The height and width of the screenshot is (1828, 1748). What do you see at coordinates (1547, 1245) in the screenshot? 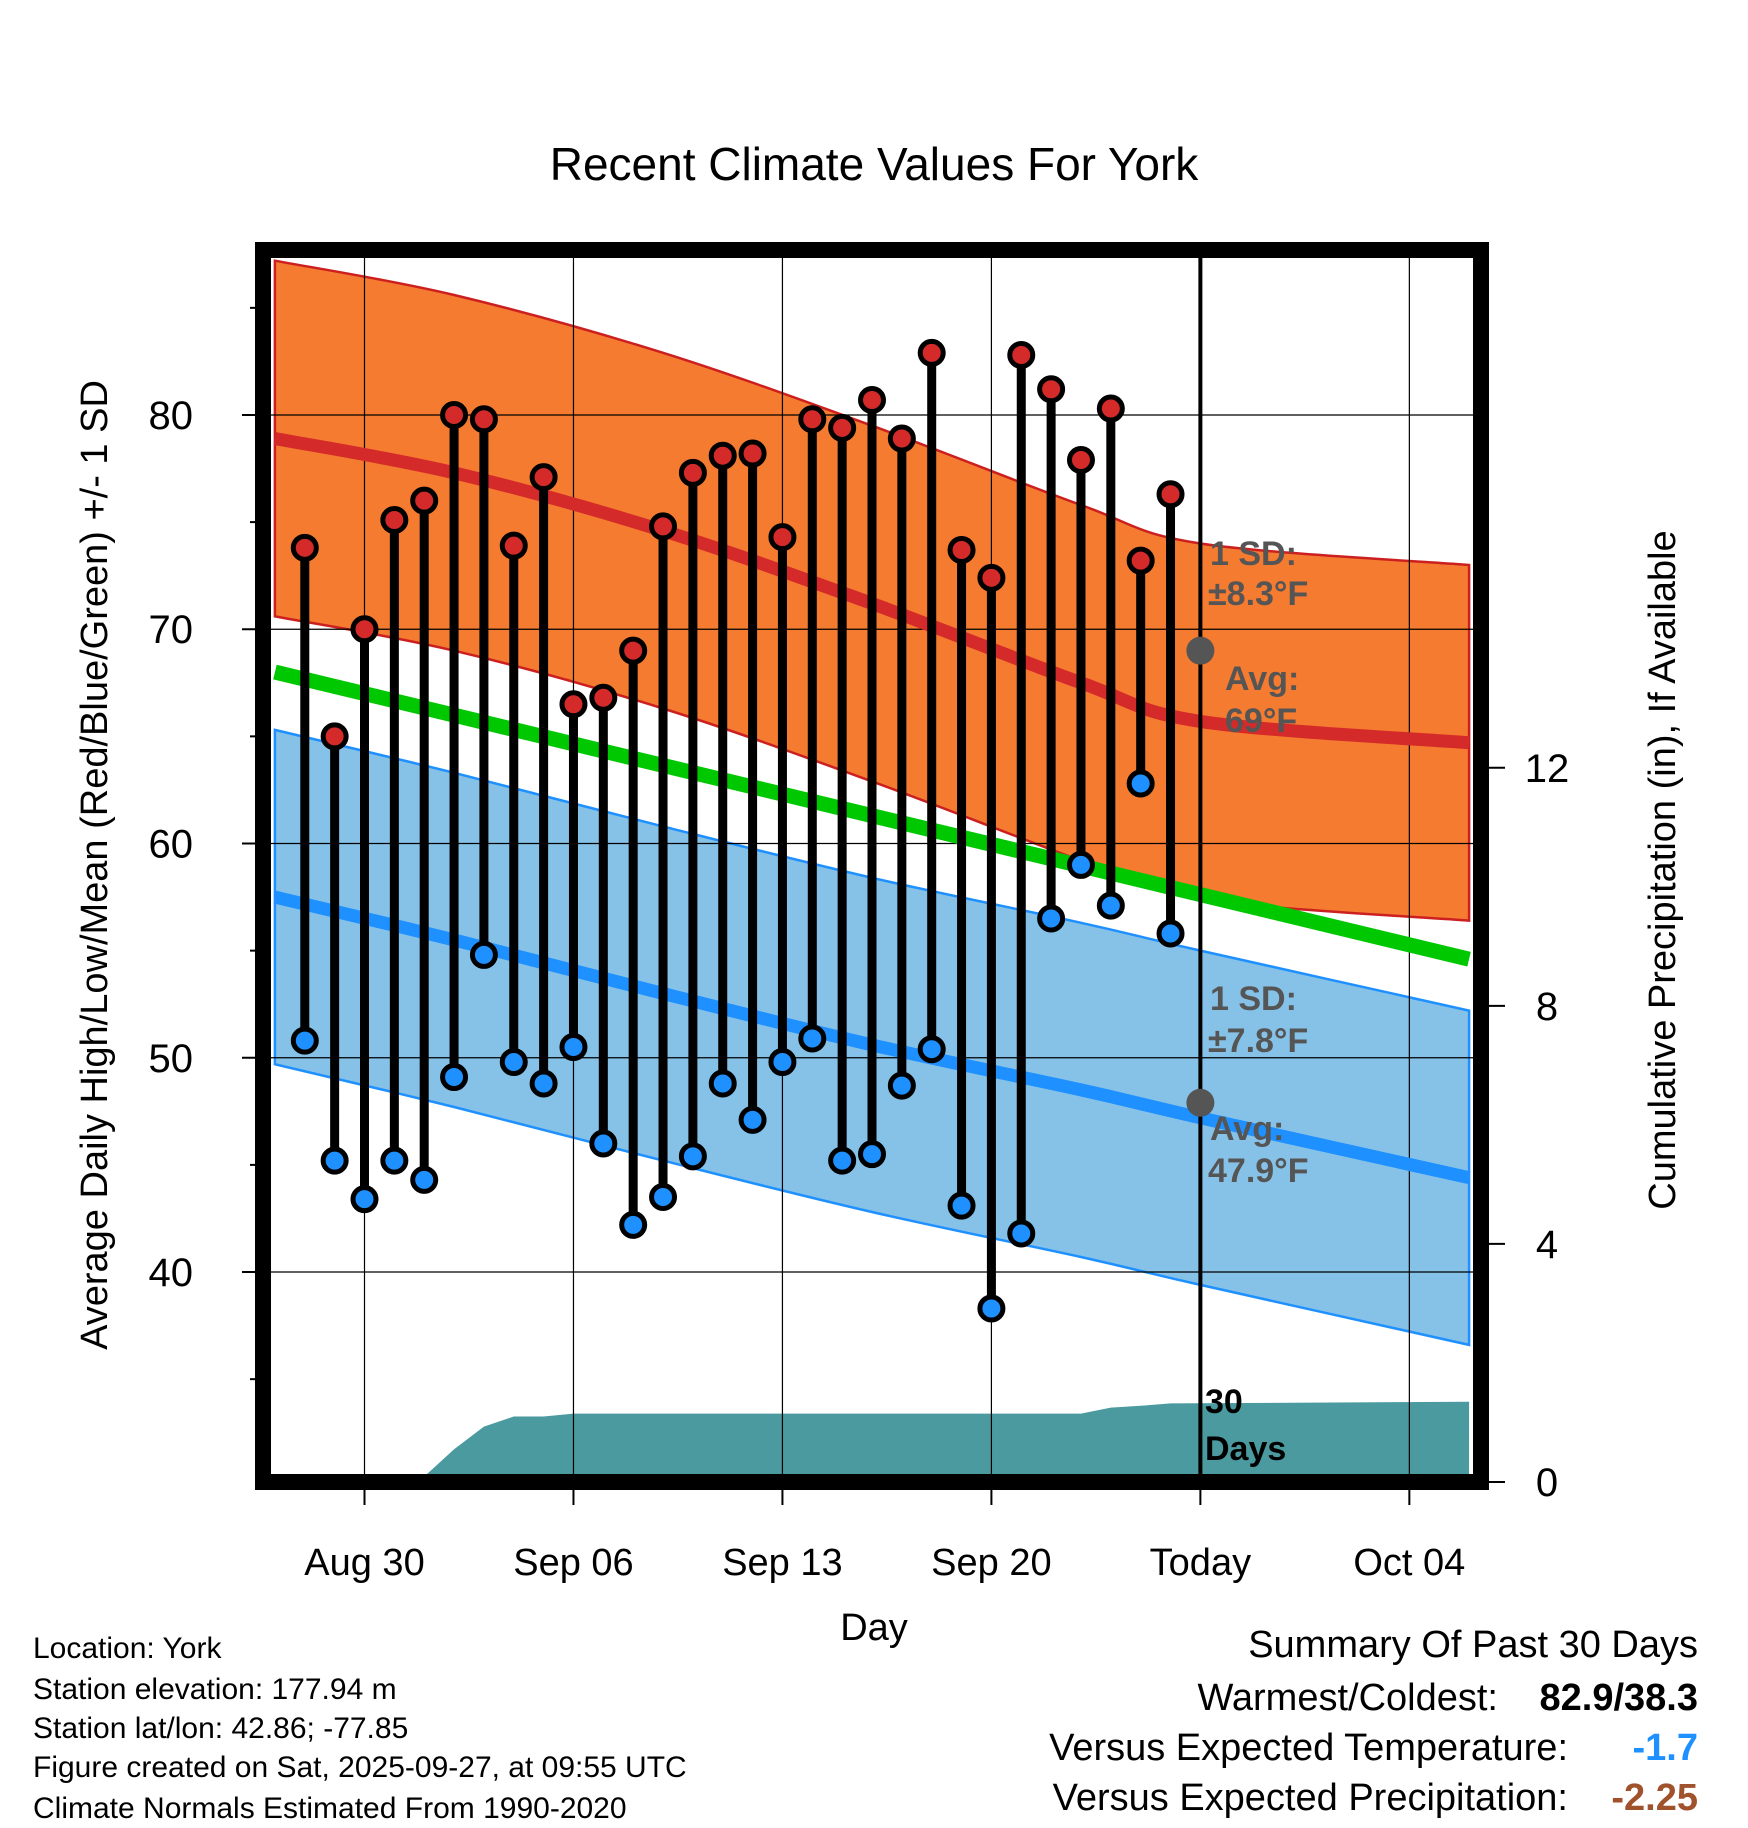
I see `y-right-tick-label: 4` at bounding box center [1547, 1245].